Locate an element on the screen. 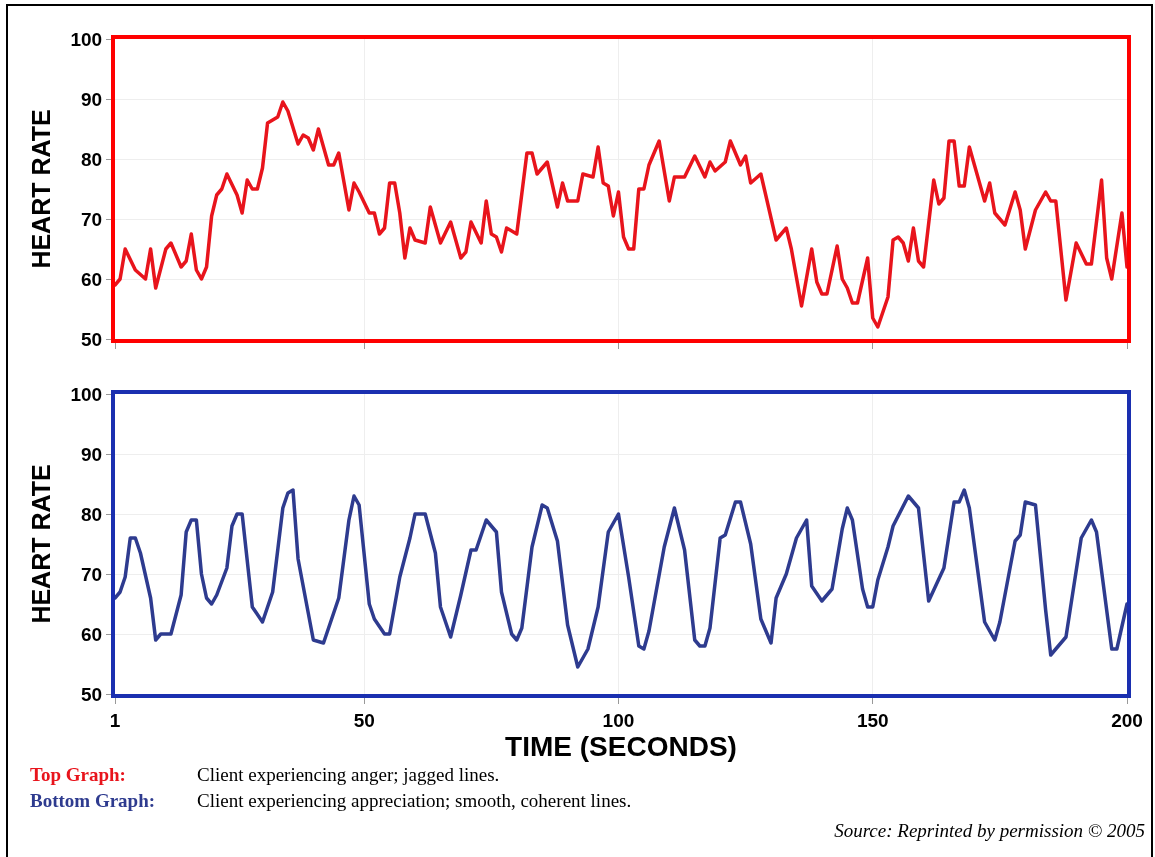 This screenshot has width=1155, height=857. x-tick-label: 50 is located at coordinates (364, 720).